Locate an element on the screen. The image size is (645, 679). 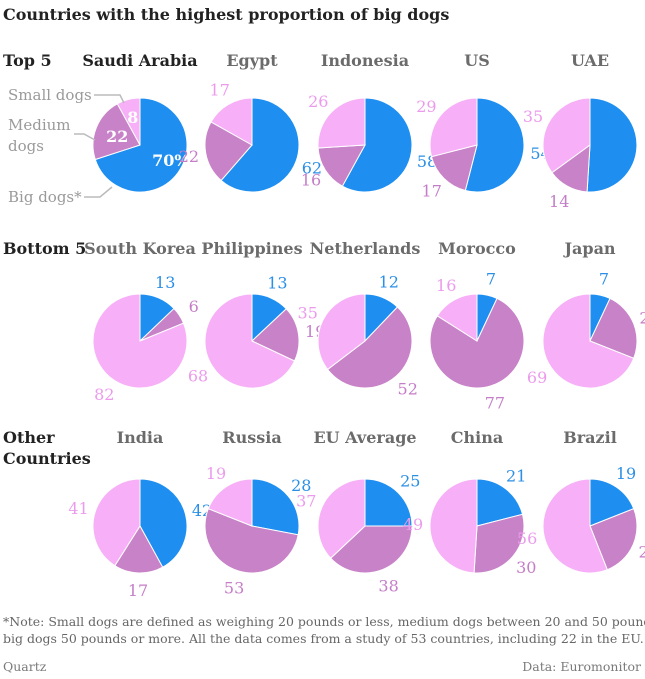
data-label-big: 19 is located at coordinates (626, 473).